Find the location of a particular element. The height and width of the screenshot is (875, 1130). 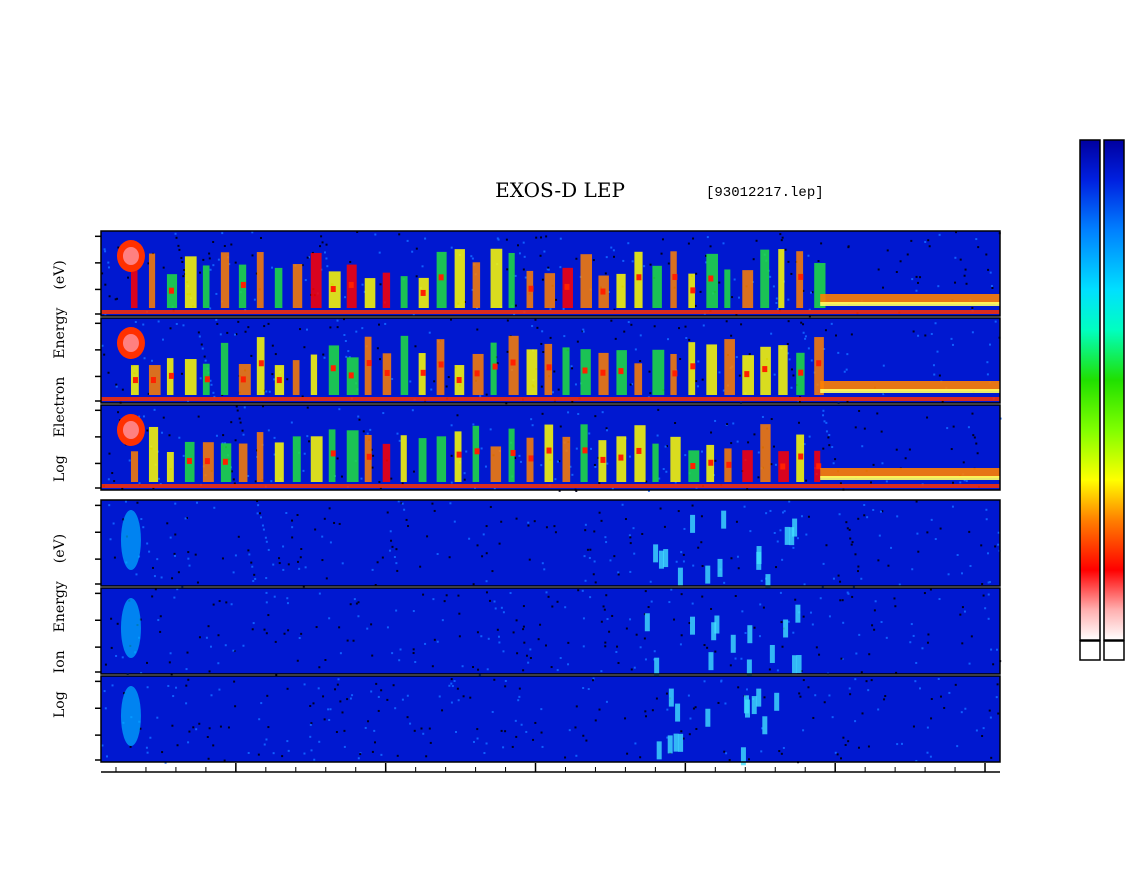

ion-y-axis-title: Log Ion Energy (eV) is located at coordinates (60, 617).